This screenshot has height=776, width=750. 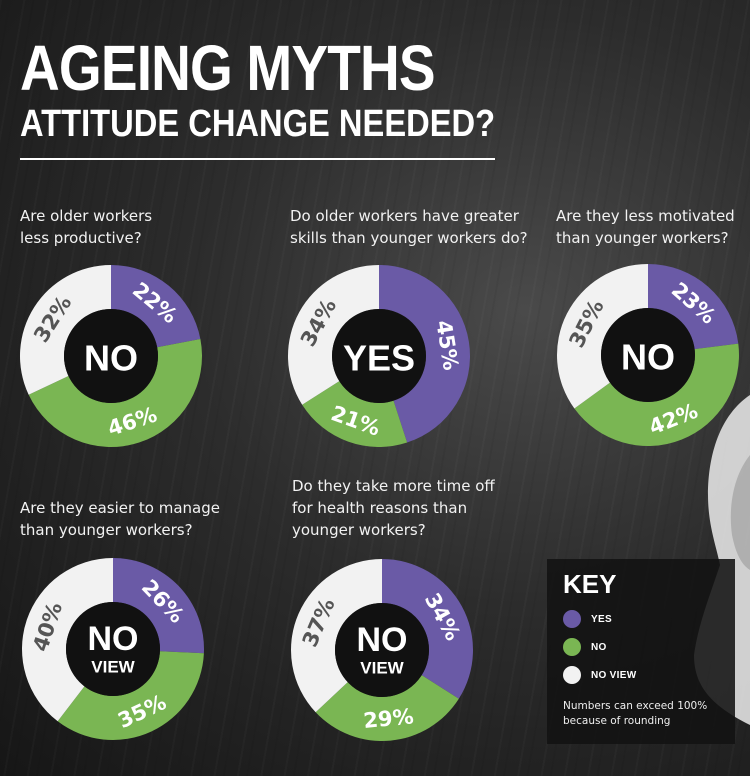 I want to click on key-item-yes: YES, so click(x=587, y=619).